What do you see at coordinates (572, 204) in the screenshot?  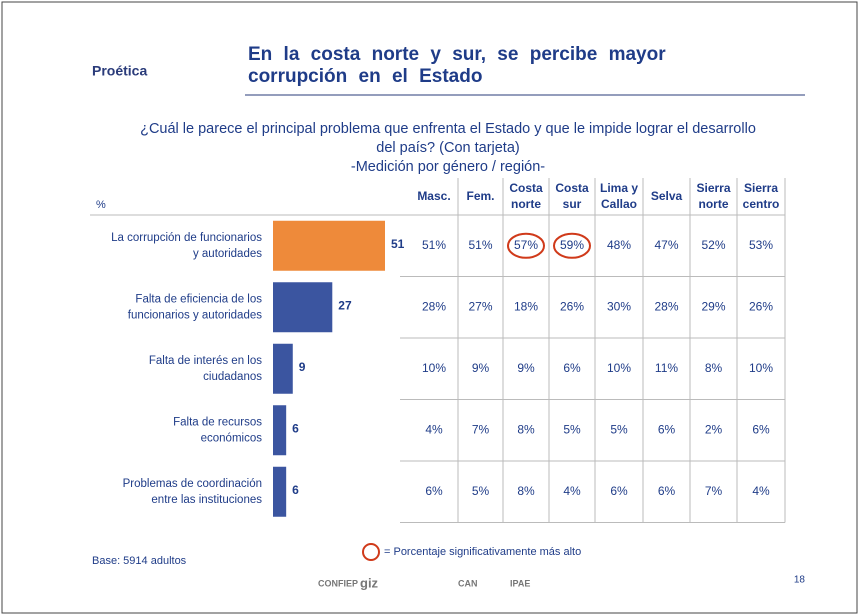 I see `column-header: sur` at bounding box center [572, 204].